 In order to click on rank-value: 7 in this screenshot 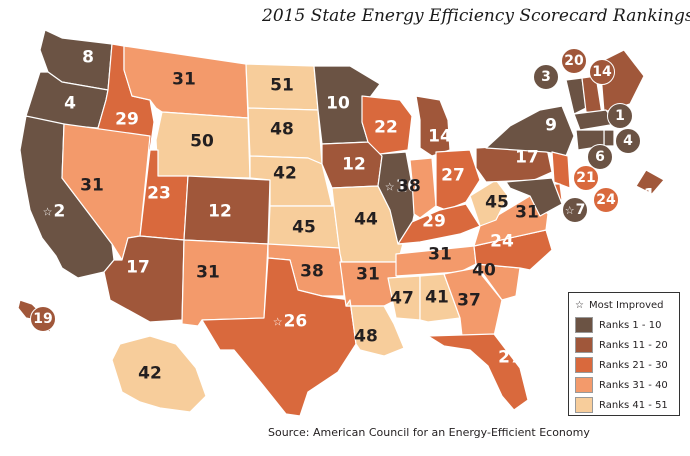, I will do `click(580, 210)`.